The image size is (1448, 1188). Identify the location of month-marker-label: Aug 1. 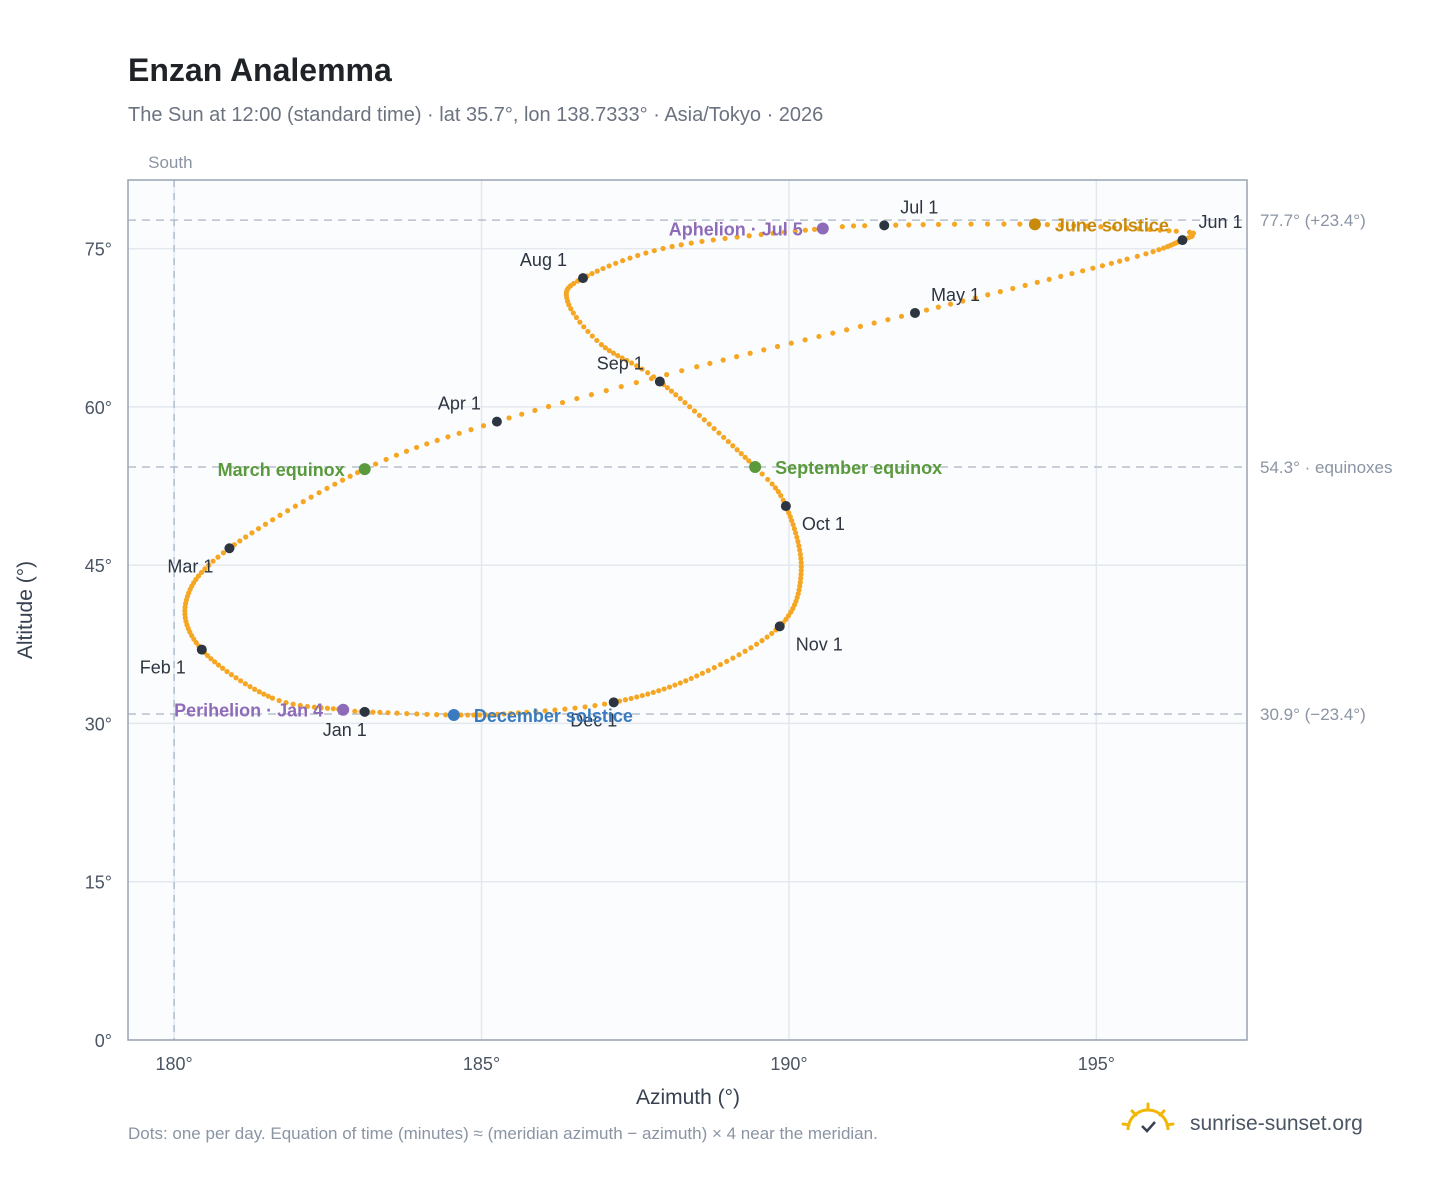
(543, 260).